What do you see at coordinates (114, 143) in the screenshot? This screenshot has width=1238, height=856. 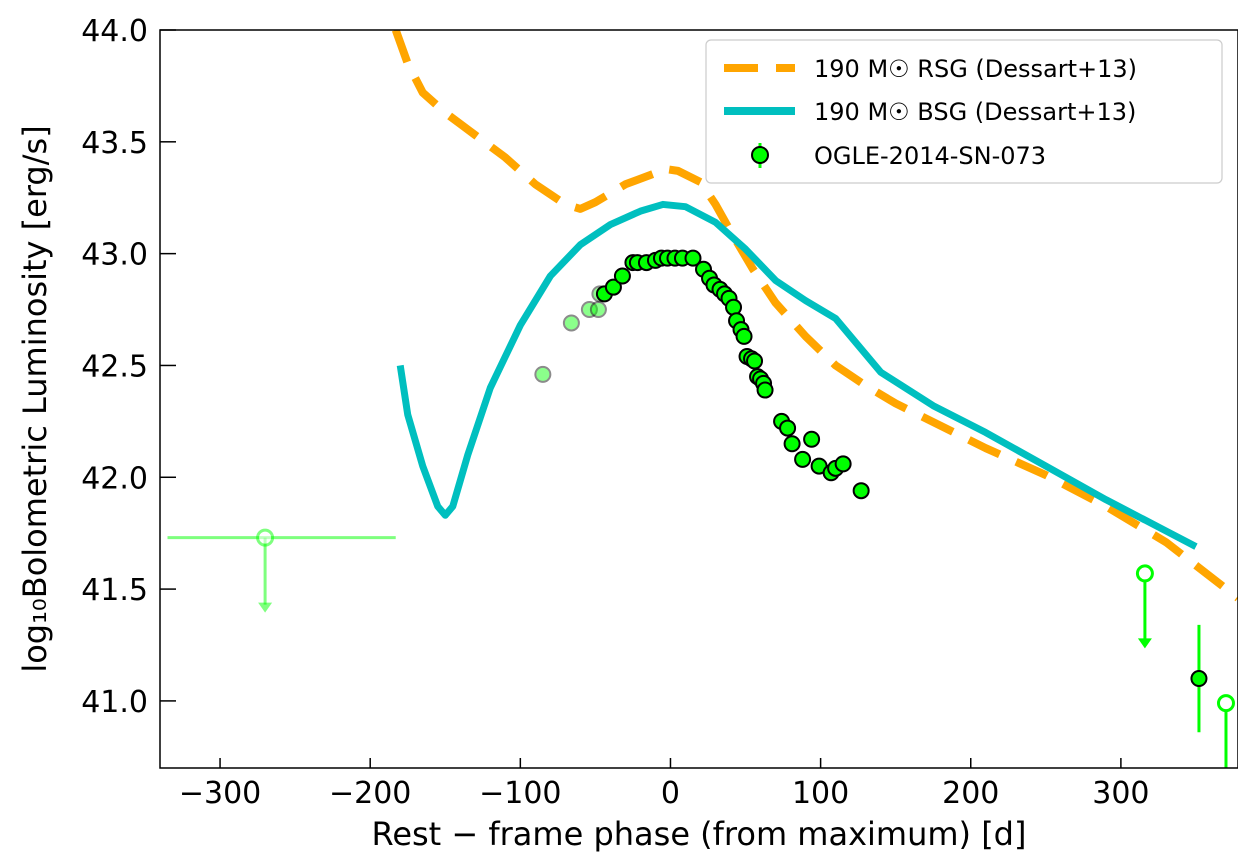 I see `y-tick-label: 43.5` at bounding box center [114, 143].